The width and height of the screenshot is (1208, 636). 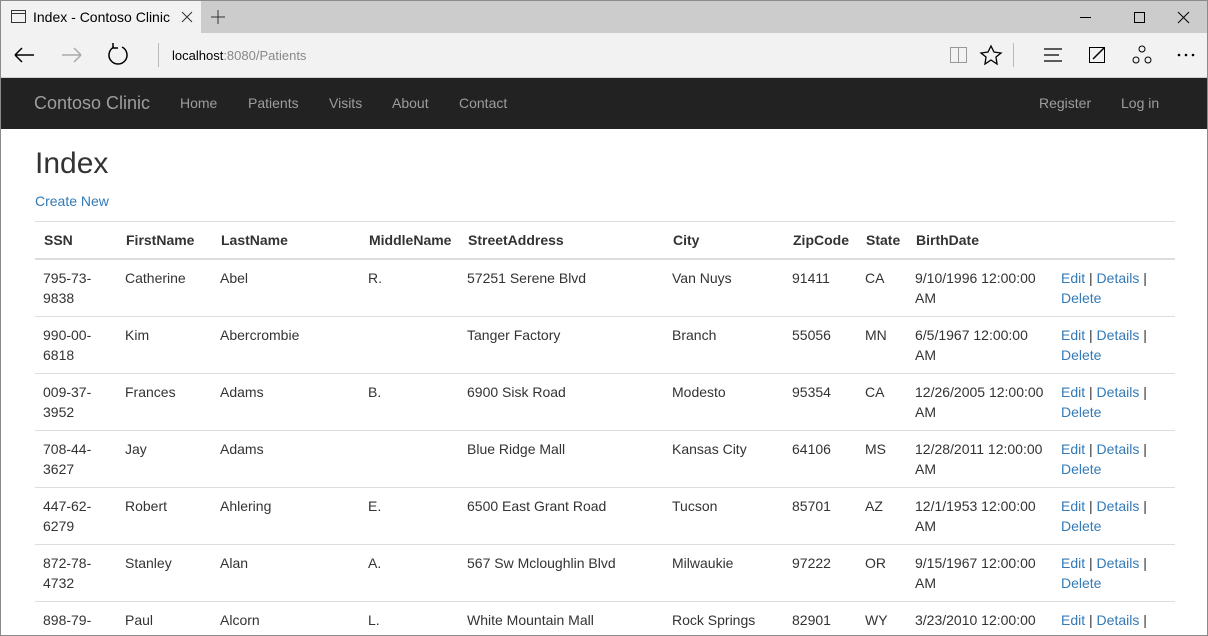 I want to click on table-cell: WY, so click(x=882, y=619).